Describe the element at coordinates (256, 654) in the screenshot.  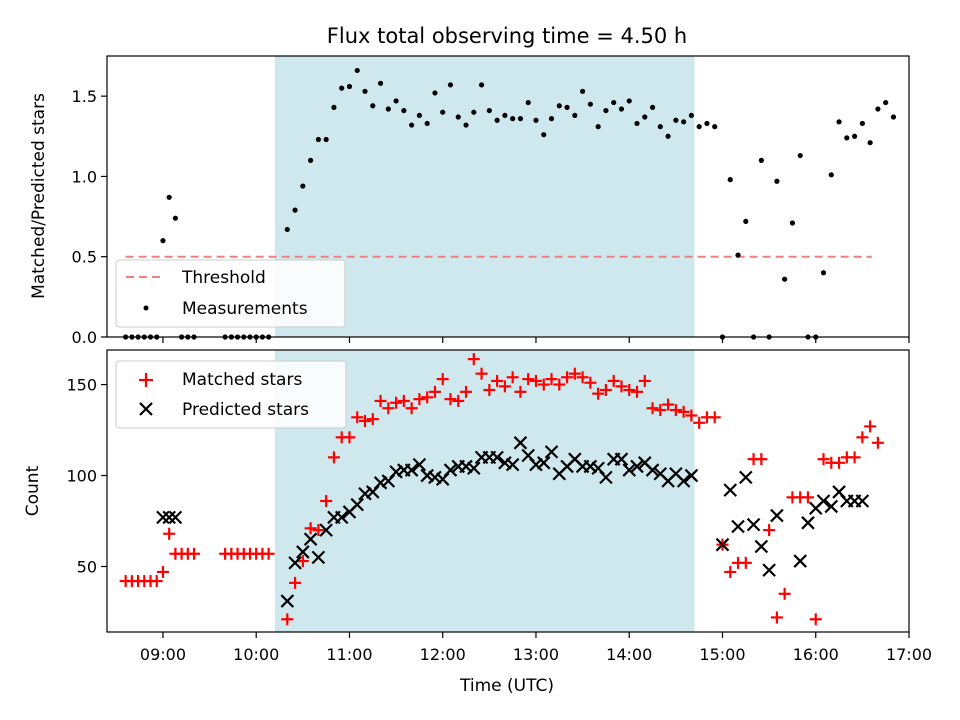
I see `x-tick-label: 10:00` at that location.